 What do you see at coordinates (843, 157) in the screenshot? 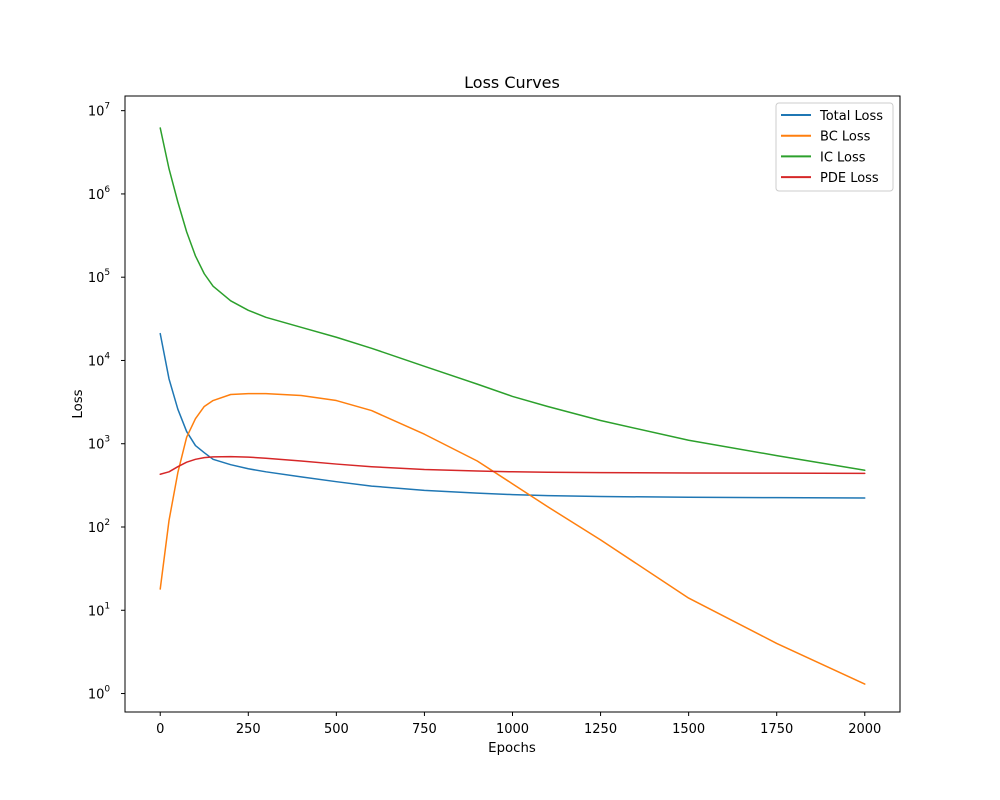
I see `legend-label: IC Loss` at bounding box center [843, 157].